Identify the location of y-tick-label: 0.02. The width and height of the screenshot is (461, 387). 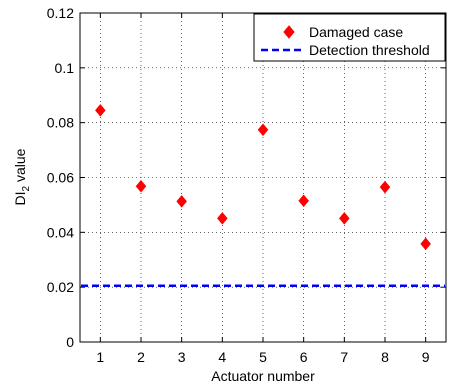
(60, 287).